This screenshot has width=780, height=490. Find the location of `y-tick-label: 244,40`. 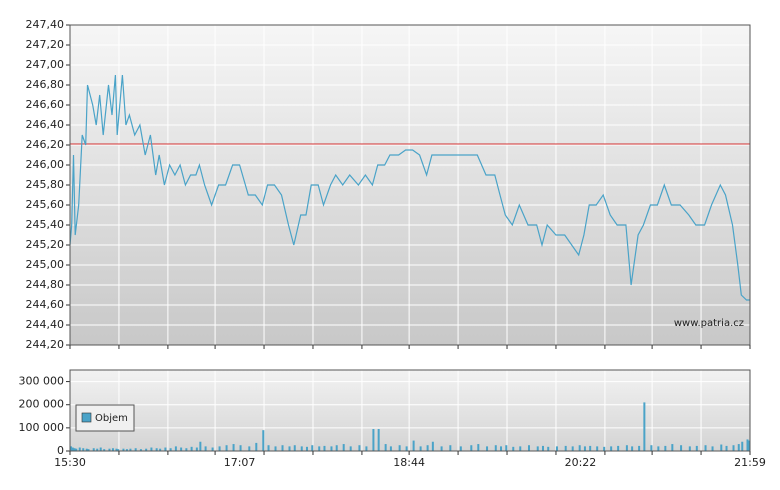

y-tick-label: 244,40 is located at coordinates (45, 324).